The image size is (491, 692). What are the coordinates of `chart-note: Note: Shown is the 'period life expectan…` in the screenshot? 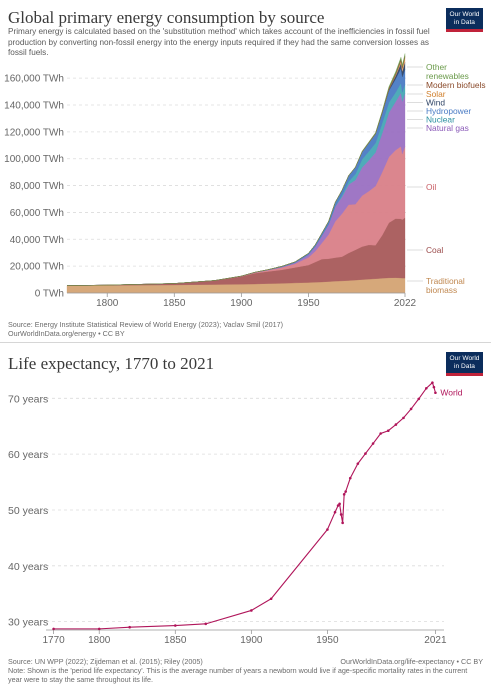 It's located at (238, 675).